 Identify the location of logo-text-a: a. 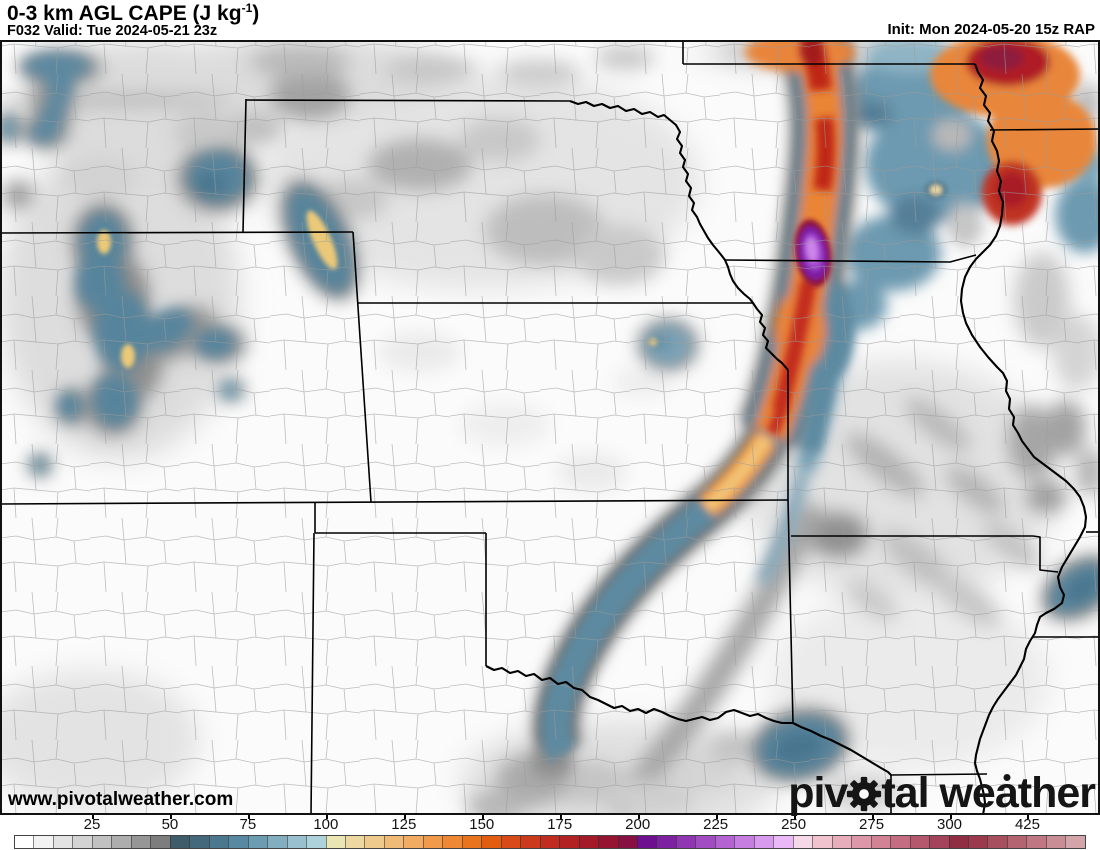
(1006, 793).